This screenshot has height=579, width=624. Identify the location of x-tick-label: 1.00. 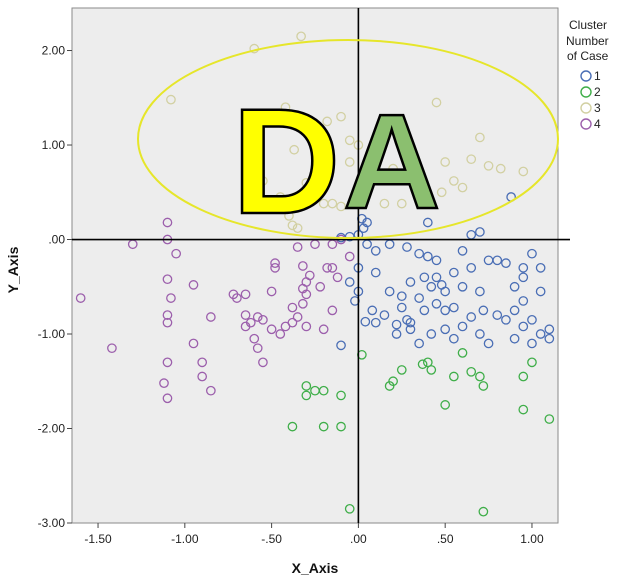
(532, 539).